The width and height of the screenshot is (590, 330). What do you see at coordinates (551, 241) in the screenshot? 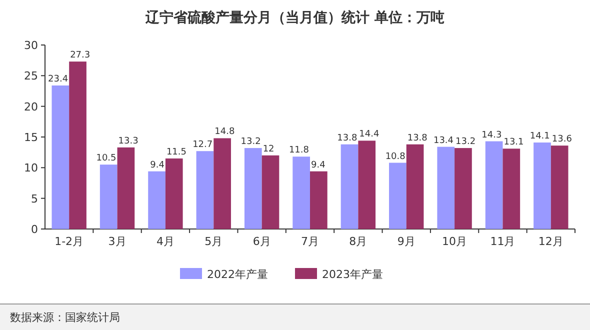
I see `x-tick-label: 12月` at bounding box center [551, 241].